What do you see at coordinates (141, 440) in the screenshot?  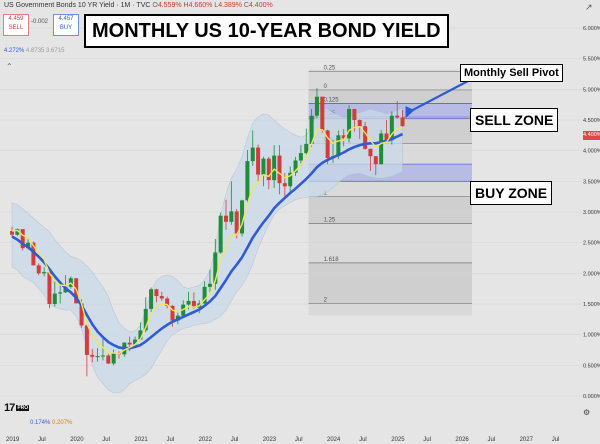 I see `x-tick-label: 2021` at bounding box center [141, 440].